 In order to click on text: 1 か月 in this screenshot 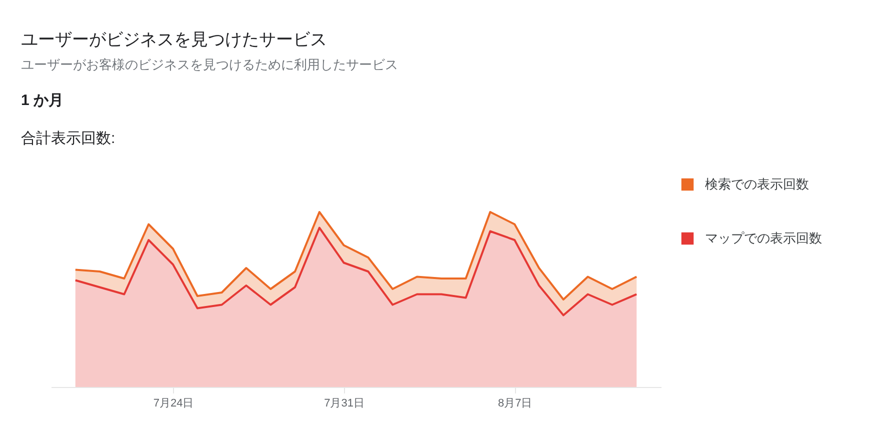, I will do `click(42, 100)`.